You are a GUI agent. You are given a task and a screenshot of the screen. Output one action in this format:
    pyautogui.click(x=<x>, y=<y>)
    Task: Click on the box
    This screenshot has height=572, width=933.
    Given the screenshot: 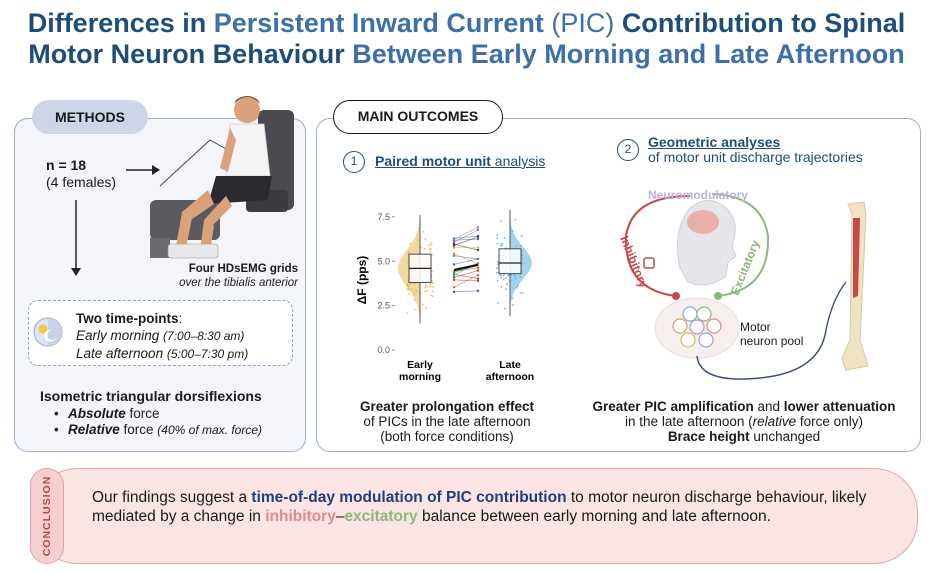 What is the action you would take?
    pyautogui.click(x=510, y=261)
    